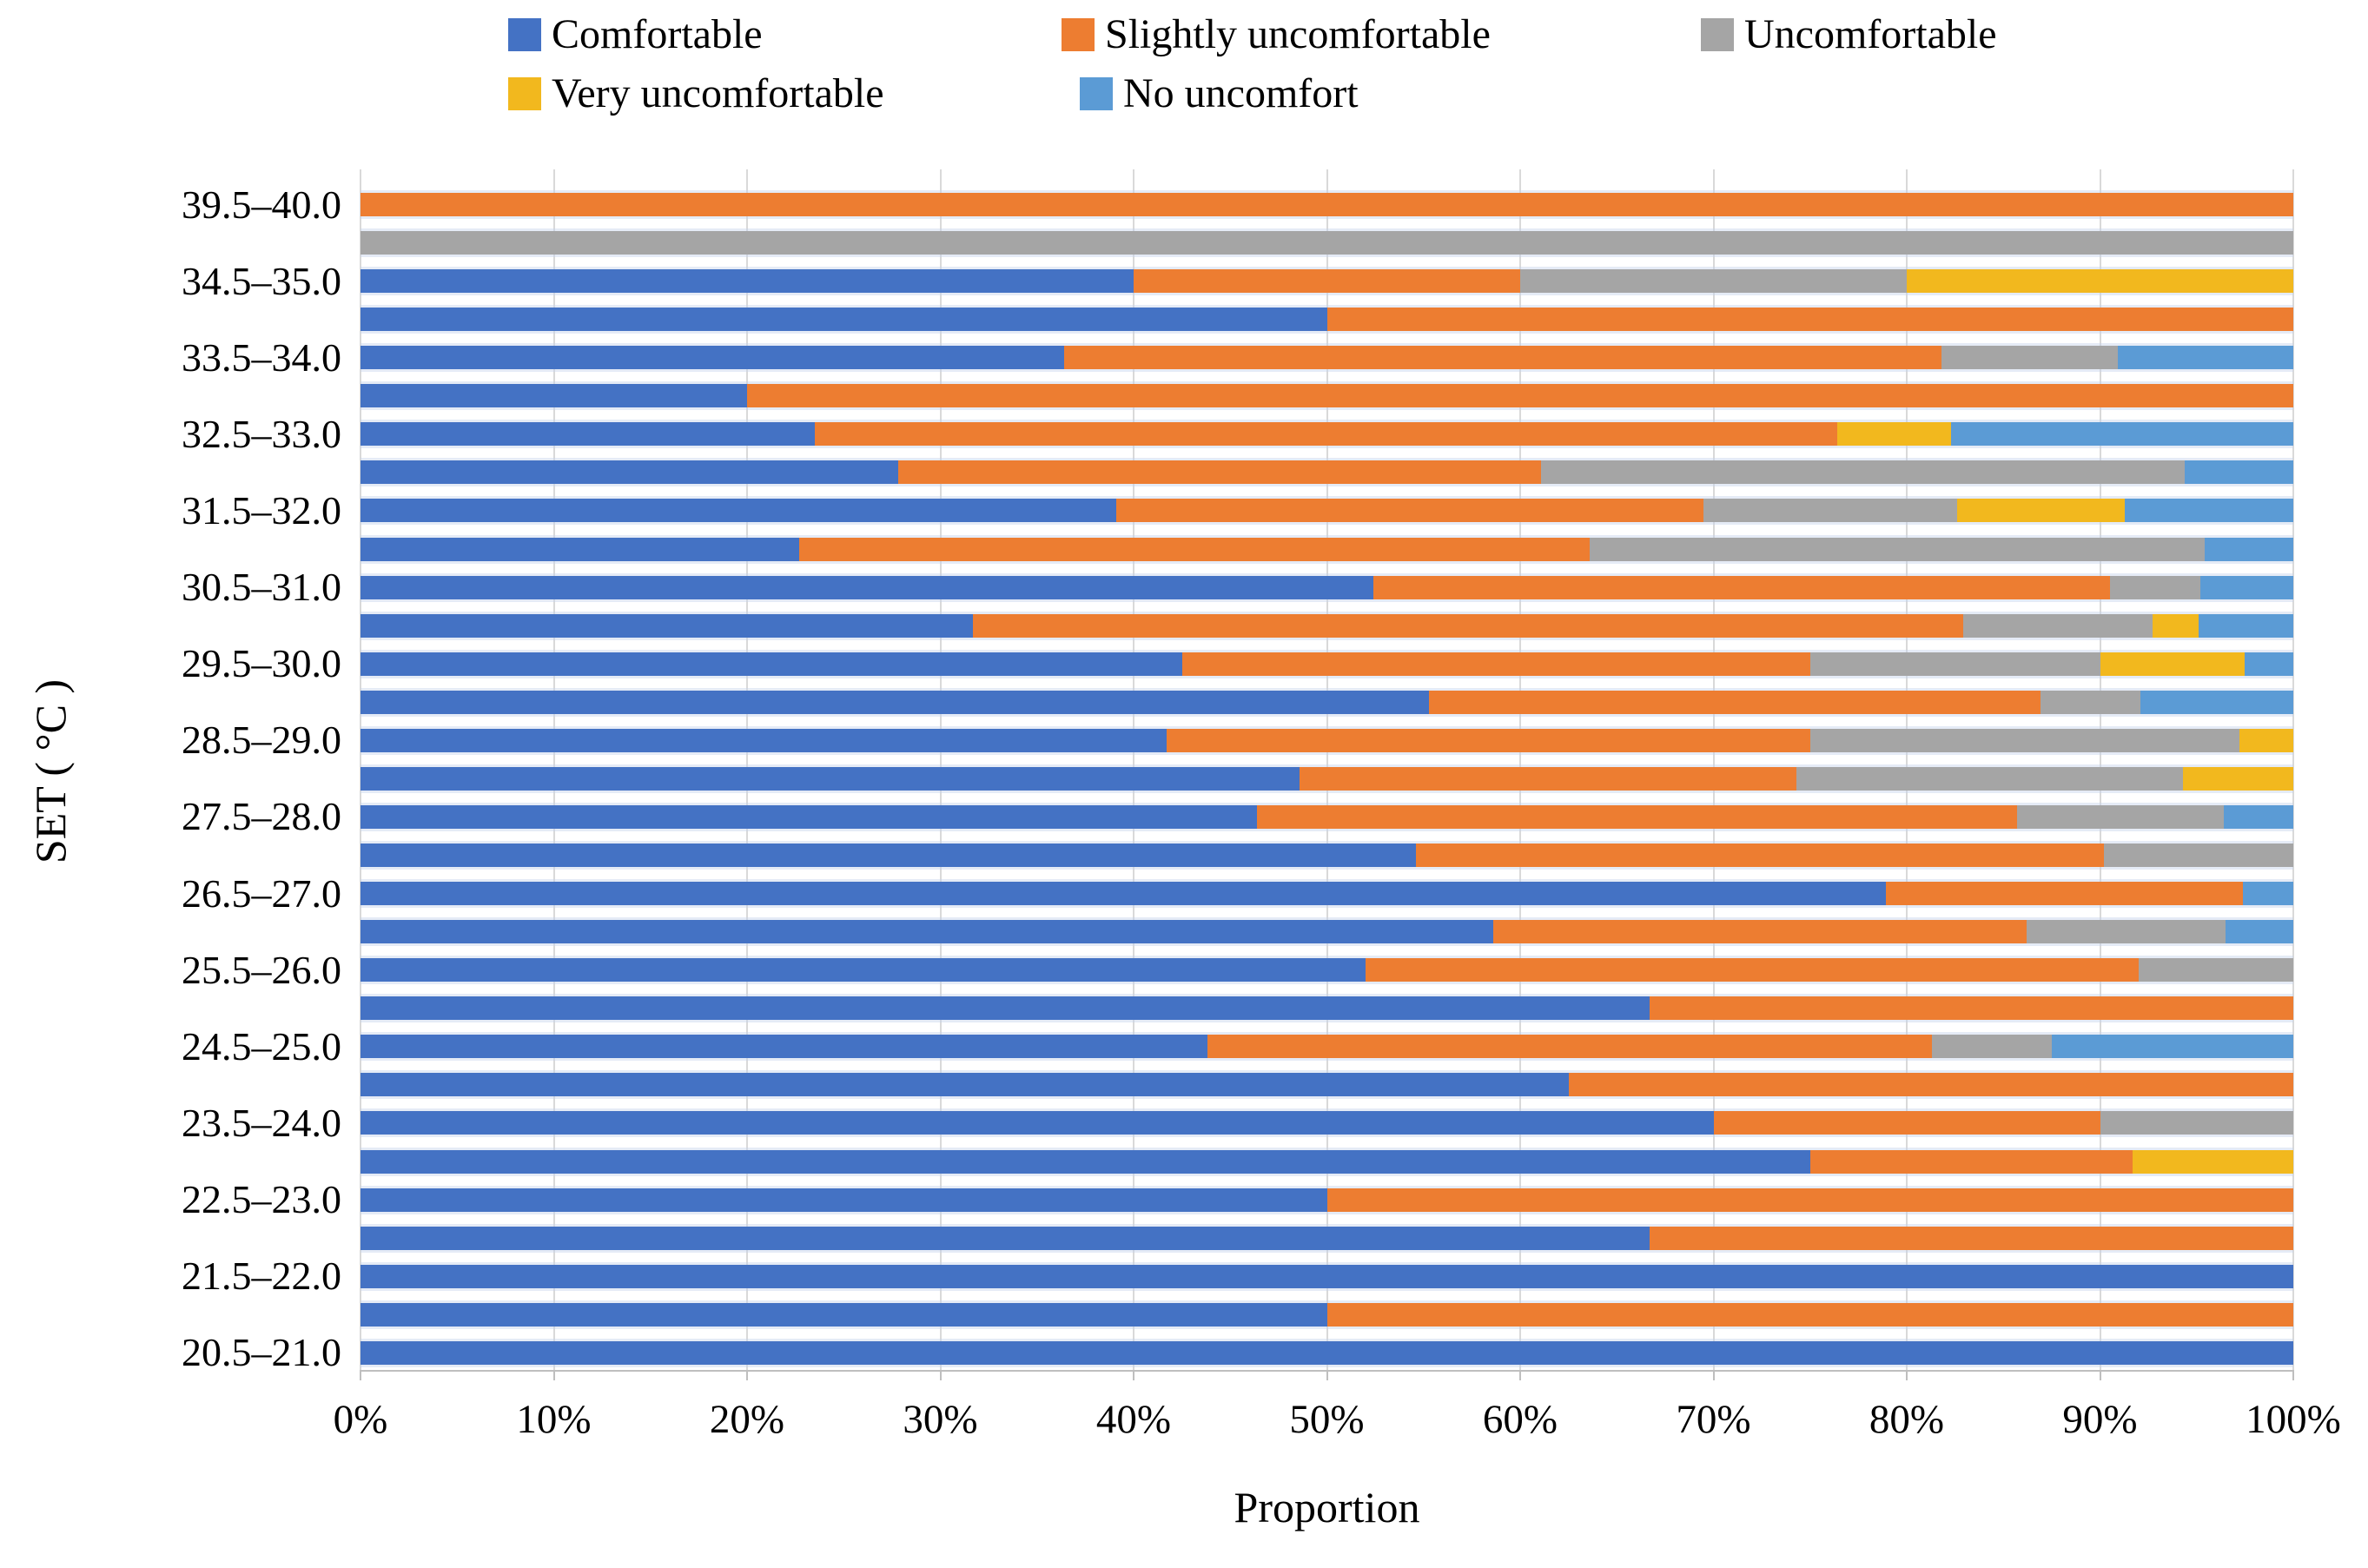 This screenshot has height=1568, width=2368. I want to click on y-tick-label-30-5-31-0: 30.5–31.0, so click(261, 587).